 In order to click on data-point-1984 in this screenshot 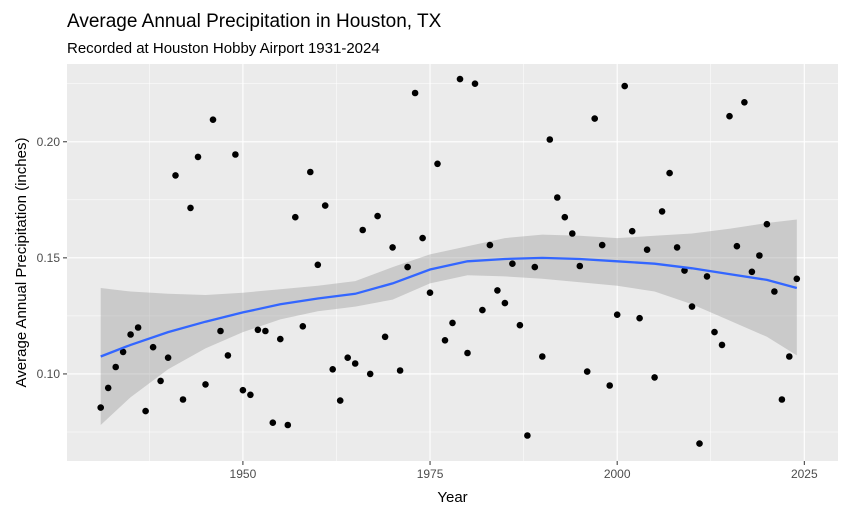, I will do `click(497, 290)`.